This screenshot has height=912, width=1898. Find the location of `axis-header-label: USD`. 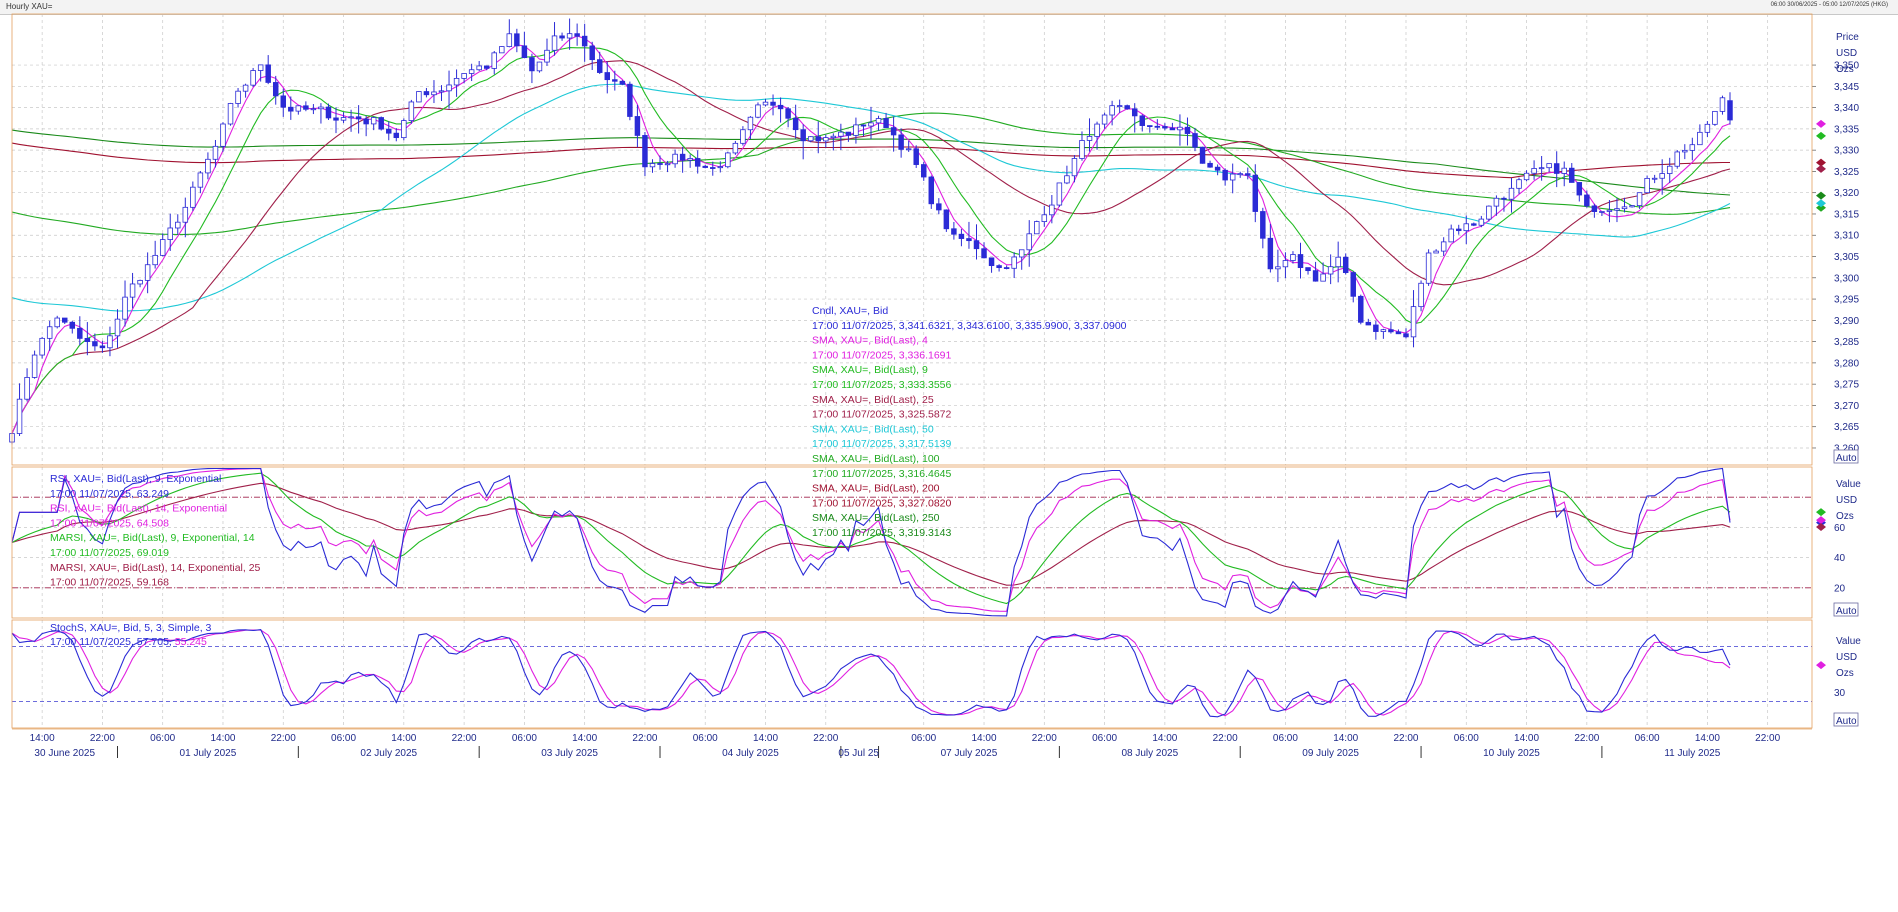

axis-header-label: USD is located at coordinates (1846, 53).